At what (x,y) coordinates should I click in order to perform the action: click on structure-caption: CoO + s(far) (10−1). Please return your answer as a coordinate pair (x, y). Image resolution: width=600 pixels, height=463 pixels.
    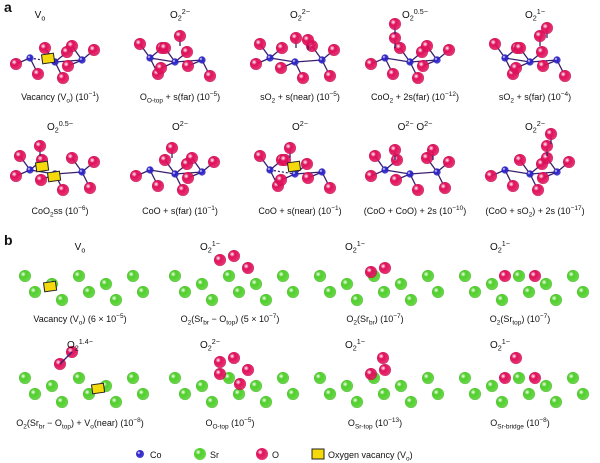
    Looking at the image, I should click on (180, 210).